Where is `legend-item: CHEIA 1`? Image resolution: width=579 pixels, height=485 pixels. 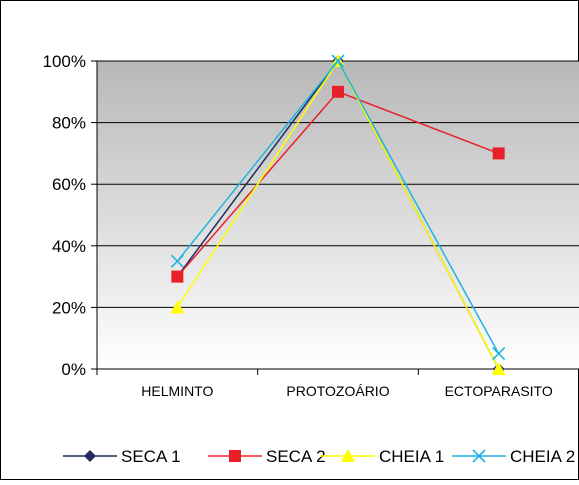
legend-item: CHEIA 1 is located at coordinates (382, 456).